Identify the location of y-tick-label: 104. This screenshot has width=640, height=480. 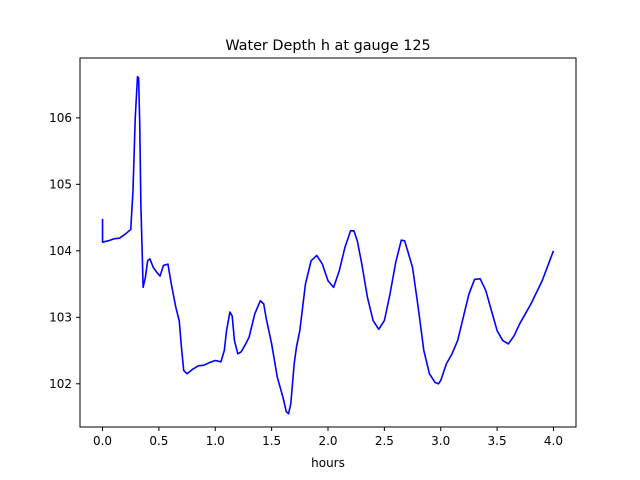
(60, 251).